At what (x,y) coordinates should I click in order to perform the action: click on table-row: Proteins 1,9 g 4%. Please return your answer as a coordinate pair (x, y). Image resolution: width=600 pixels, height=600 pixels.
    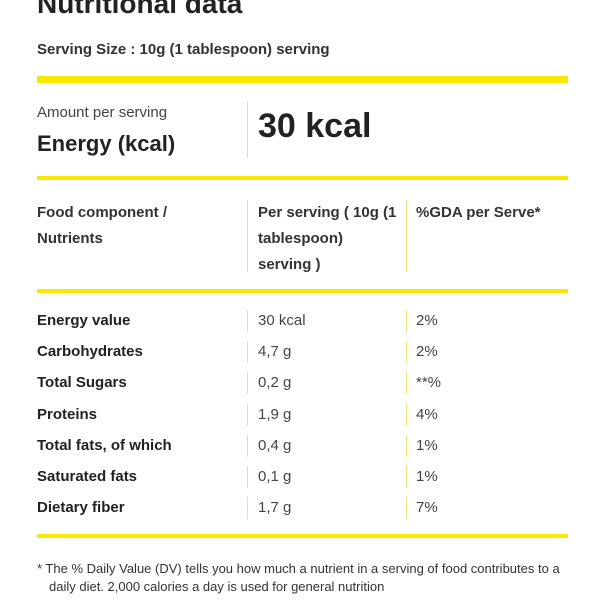
    Looking at the image, I should click on (302, 419).